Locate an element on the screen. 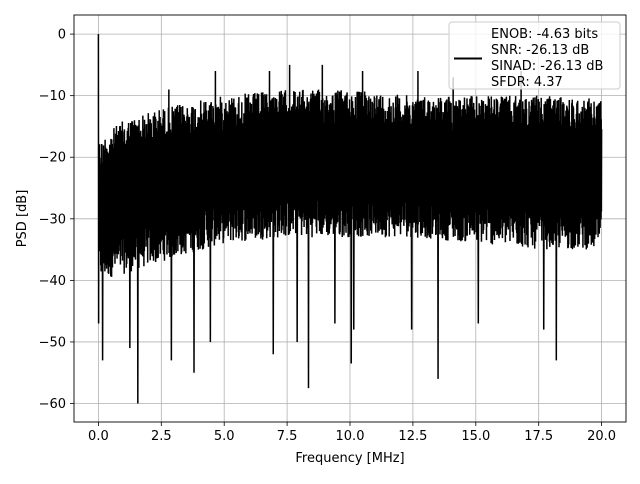 The width and height of the screenshot is (640, 484). y-axis-label: PSD [dB] is located at coordinates (22, 219).